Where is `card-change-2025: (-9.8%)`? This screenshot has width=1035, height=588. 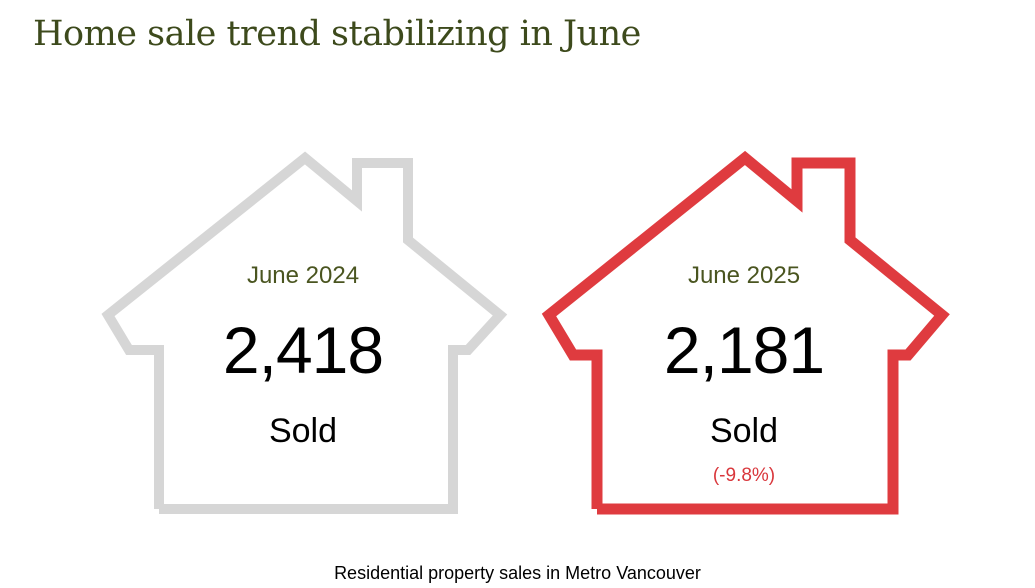 card-change-2025: (-9.8%) is located at coordinates (744, 475).